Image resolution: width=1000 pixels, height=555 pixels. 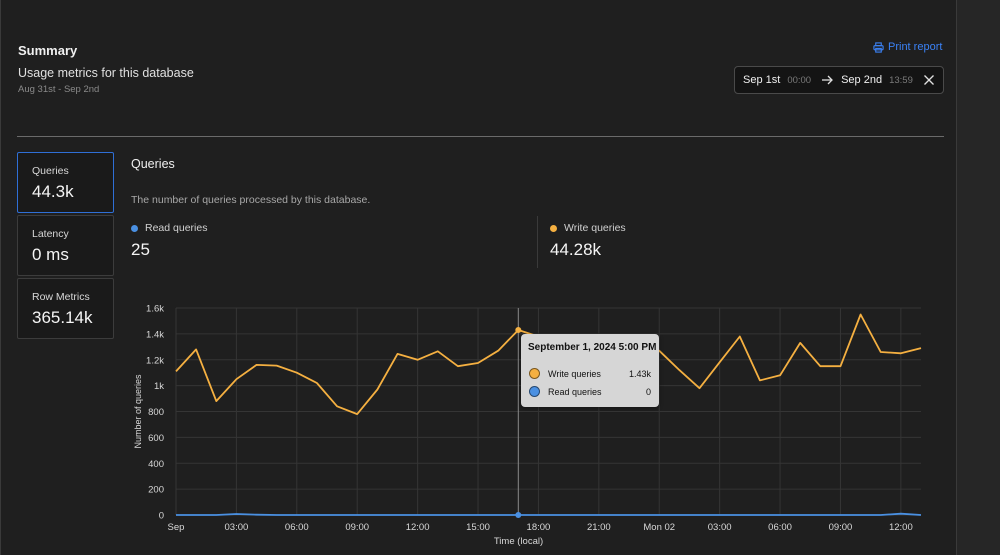 What do you see at coordinates (156, 438) in the screenshot?
I see `y-tick-label: 600` at bounding box center [156, 438].